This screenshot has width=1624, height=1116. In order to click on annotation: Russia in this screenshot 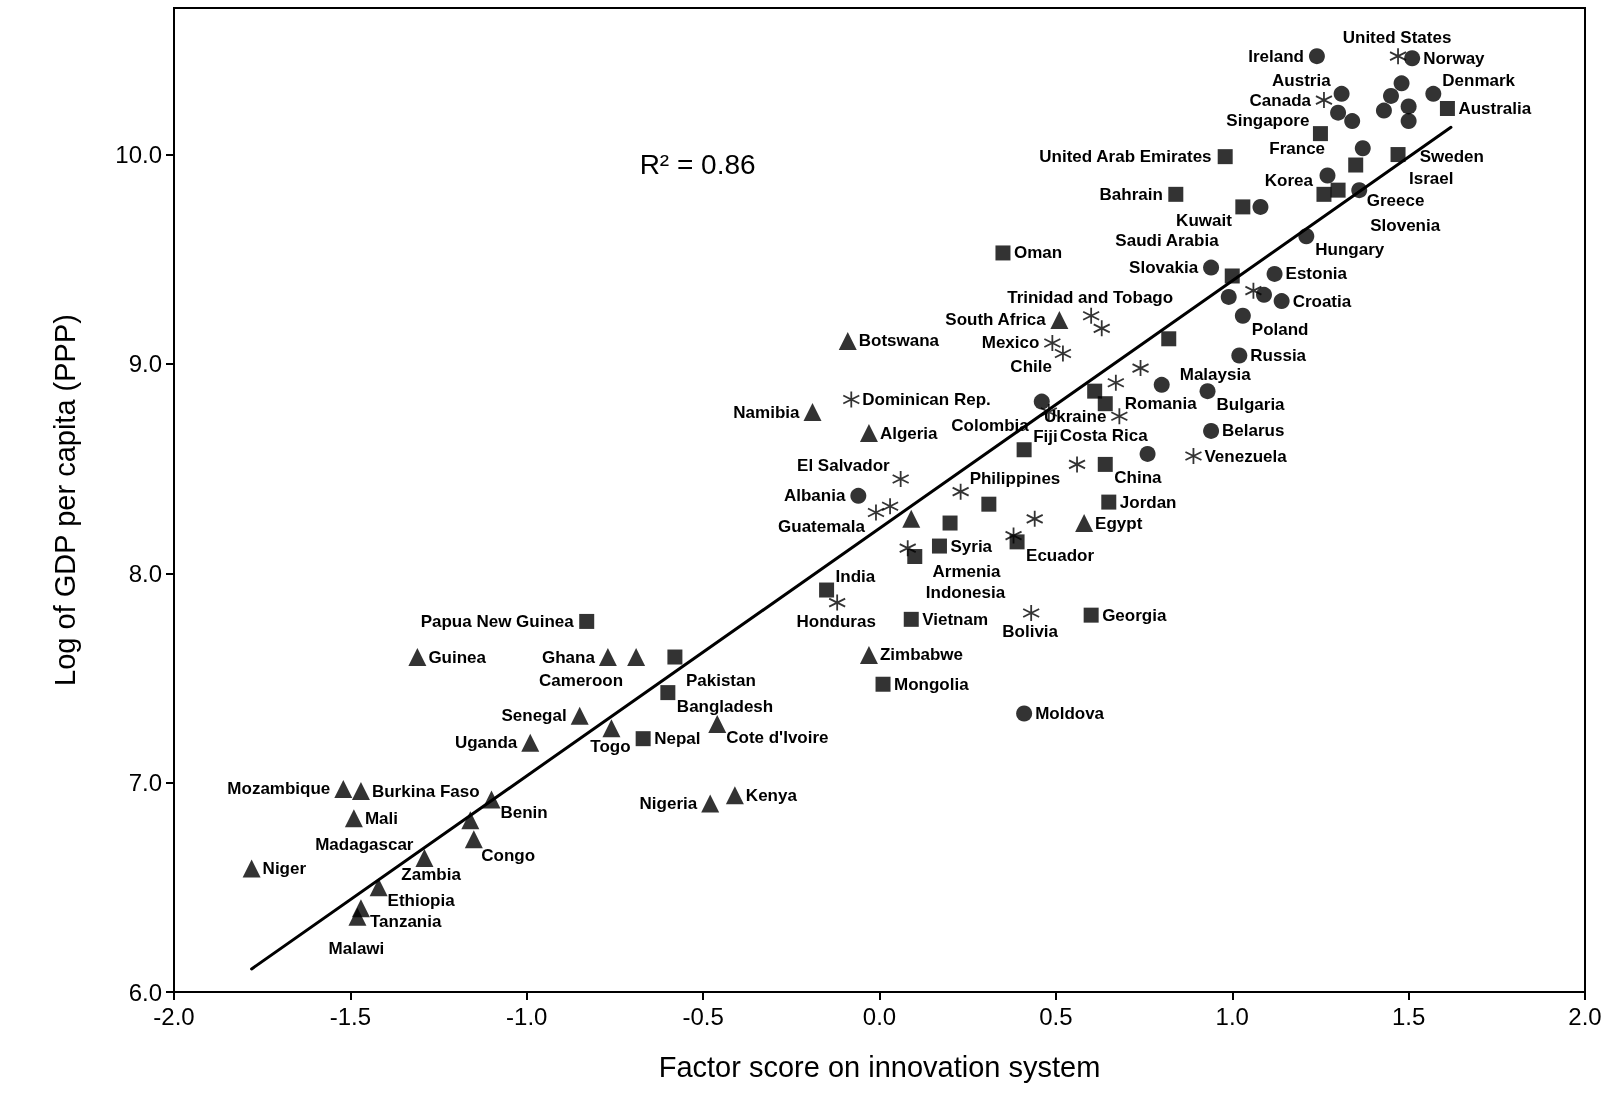, I will do `click(1278, 356)`.